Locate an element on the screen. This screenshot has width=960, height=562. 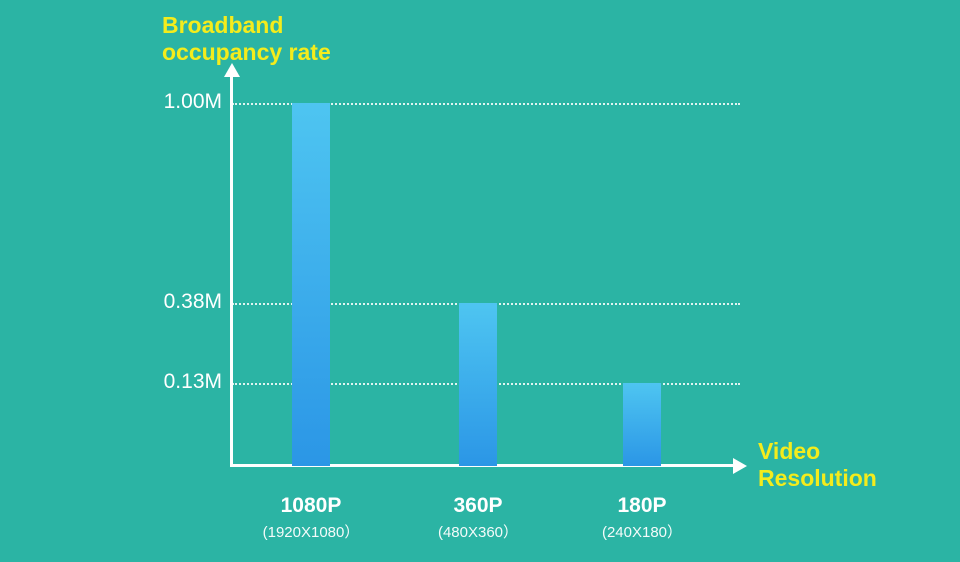
category-sublabel: (240X180） is located at coordinates (642, 532).